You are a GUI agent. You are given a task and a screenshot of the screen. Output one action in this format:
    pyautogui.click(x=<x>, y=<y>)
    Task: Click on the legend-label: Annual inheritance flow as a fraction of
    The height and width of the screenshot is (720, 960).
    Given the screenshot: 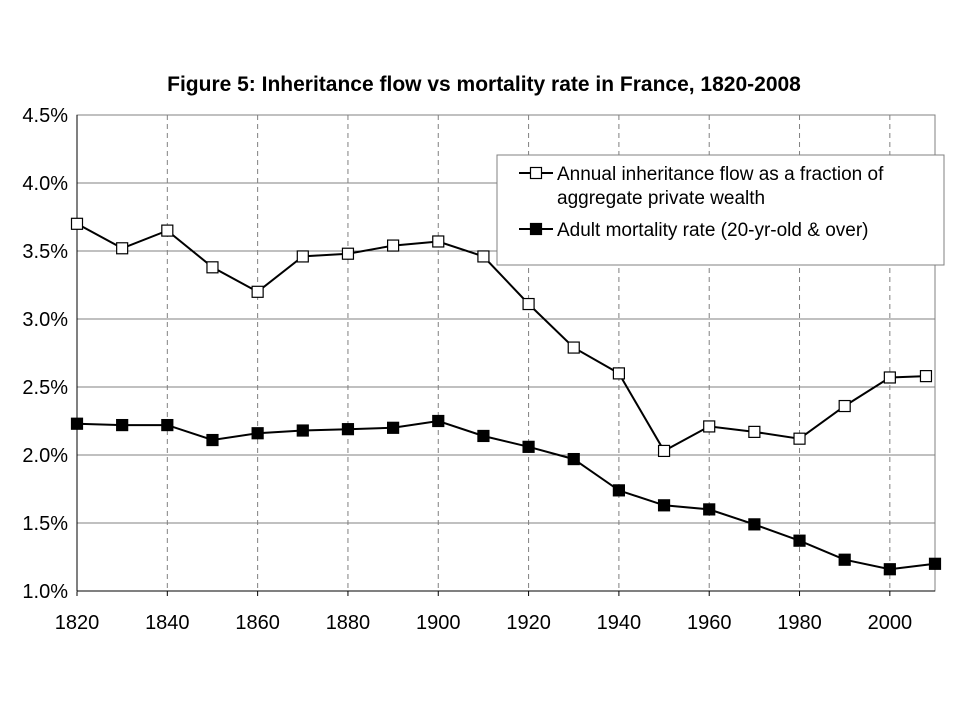 What is the action you would take?
    pyautogui.click(x=720, y=174)
    